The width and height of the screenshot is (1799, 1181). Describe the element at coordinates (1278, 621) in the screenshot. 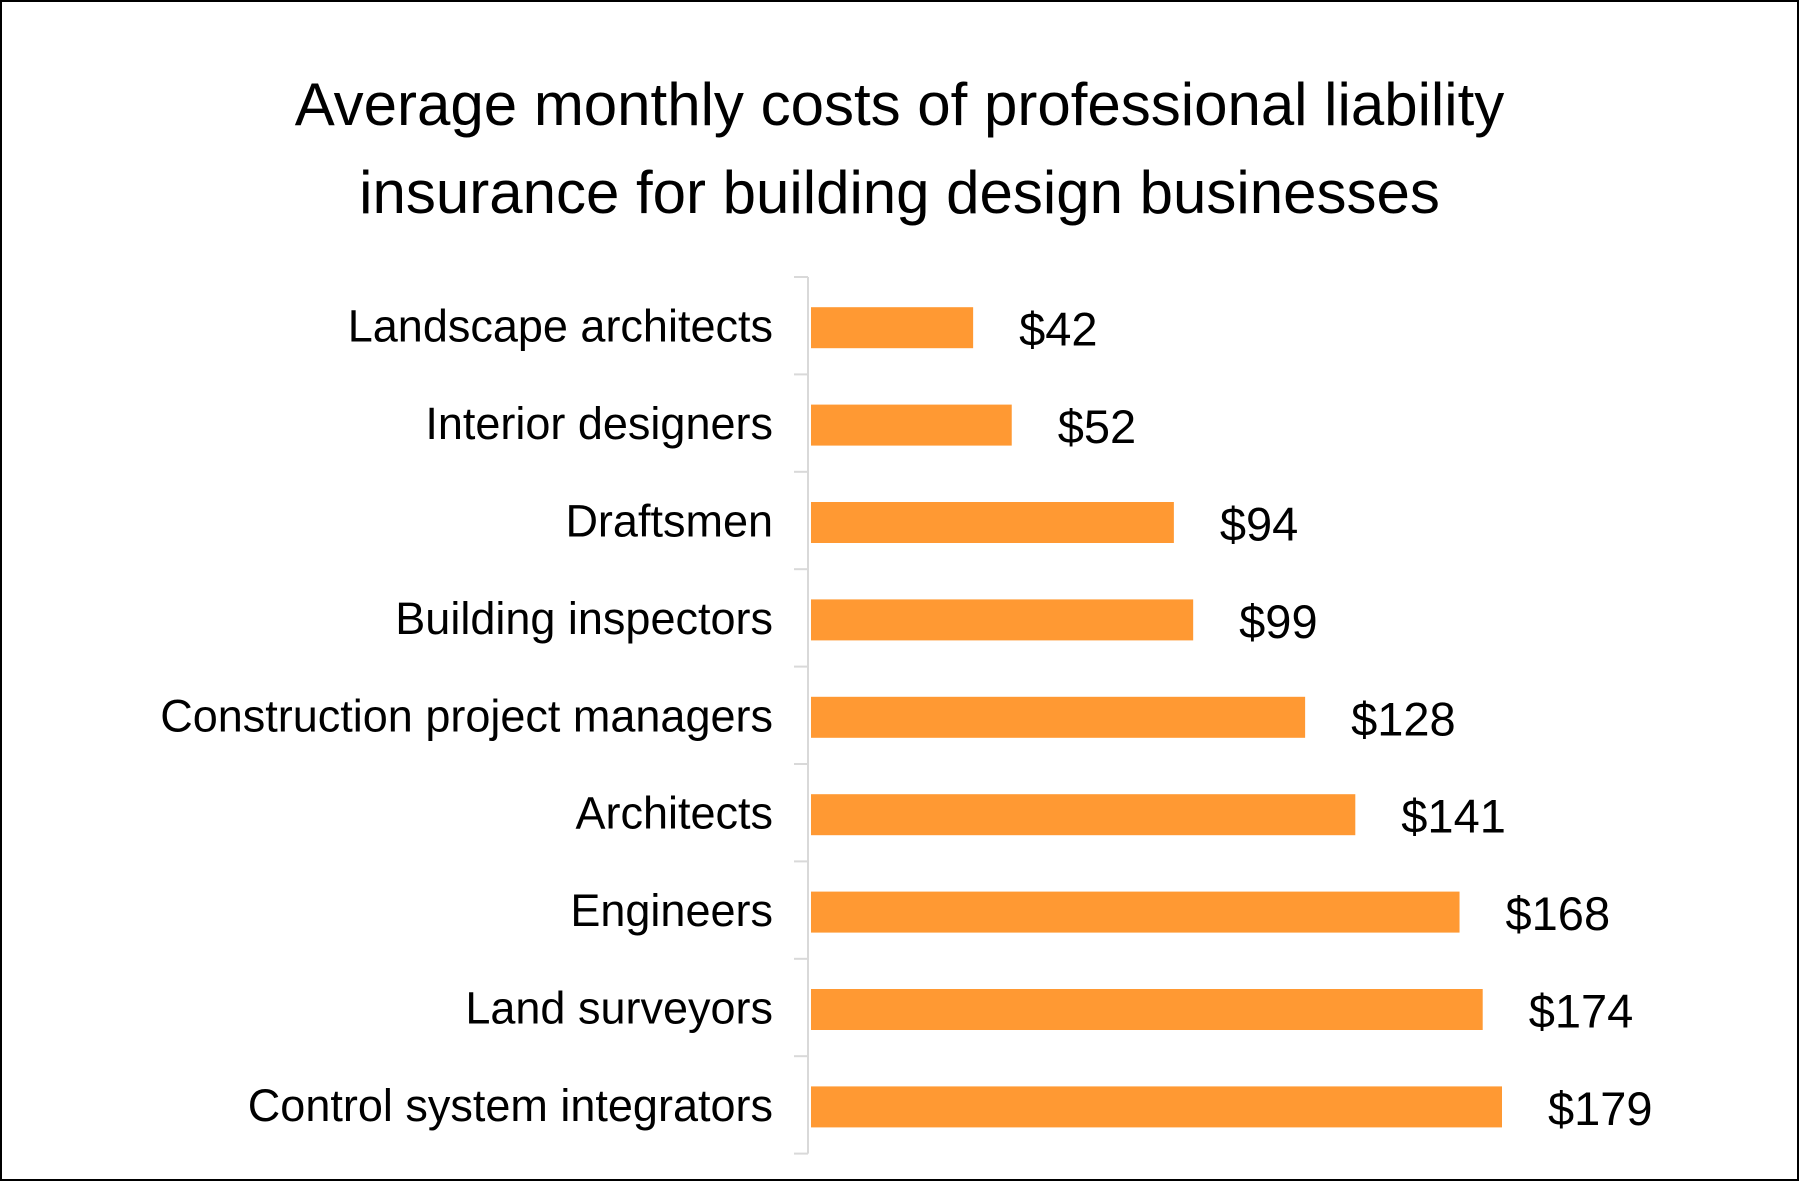

I see `data-label: $99` at that location.